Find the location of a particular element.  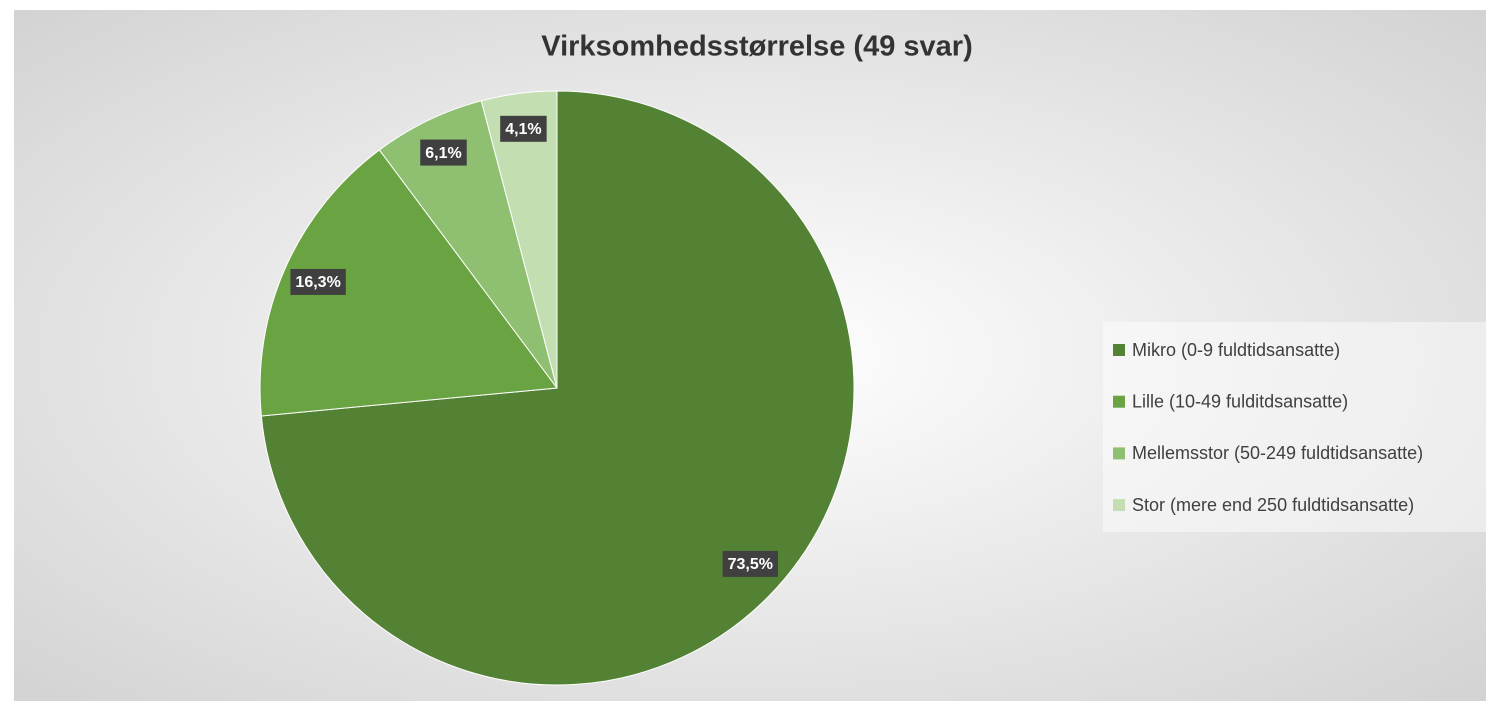

legend-label: Mellemsstor (50-249 fuldtidsansatte) is located at coordinates (1277, 453).